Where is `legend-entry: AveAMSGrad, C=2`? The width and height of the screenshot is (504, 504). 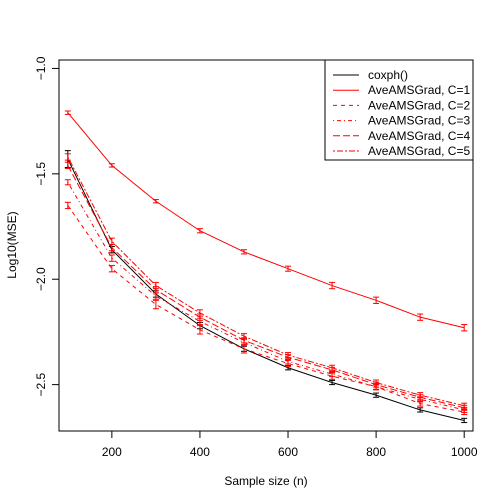
legend-entry: AveAMSGrad, C=2 is located at coordinates (419, 105).